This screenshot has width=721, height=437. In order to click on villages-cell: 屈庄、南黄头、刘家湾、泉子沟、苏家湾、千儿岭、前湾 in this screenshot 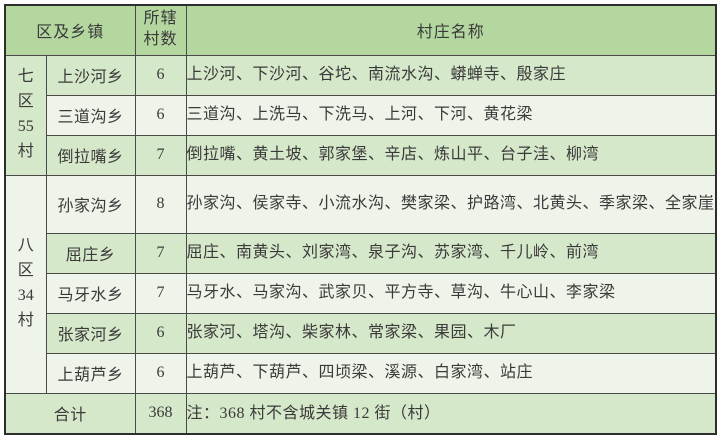, I will do `click(451, 253)`.